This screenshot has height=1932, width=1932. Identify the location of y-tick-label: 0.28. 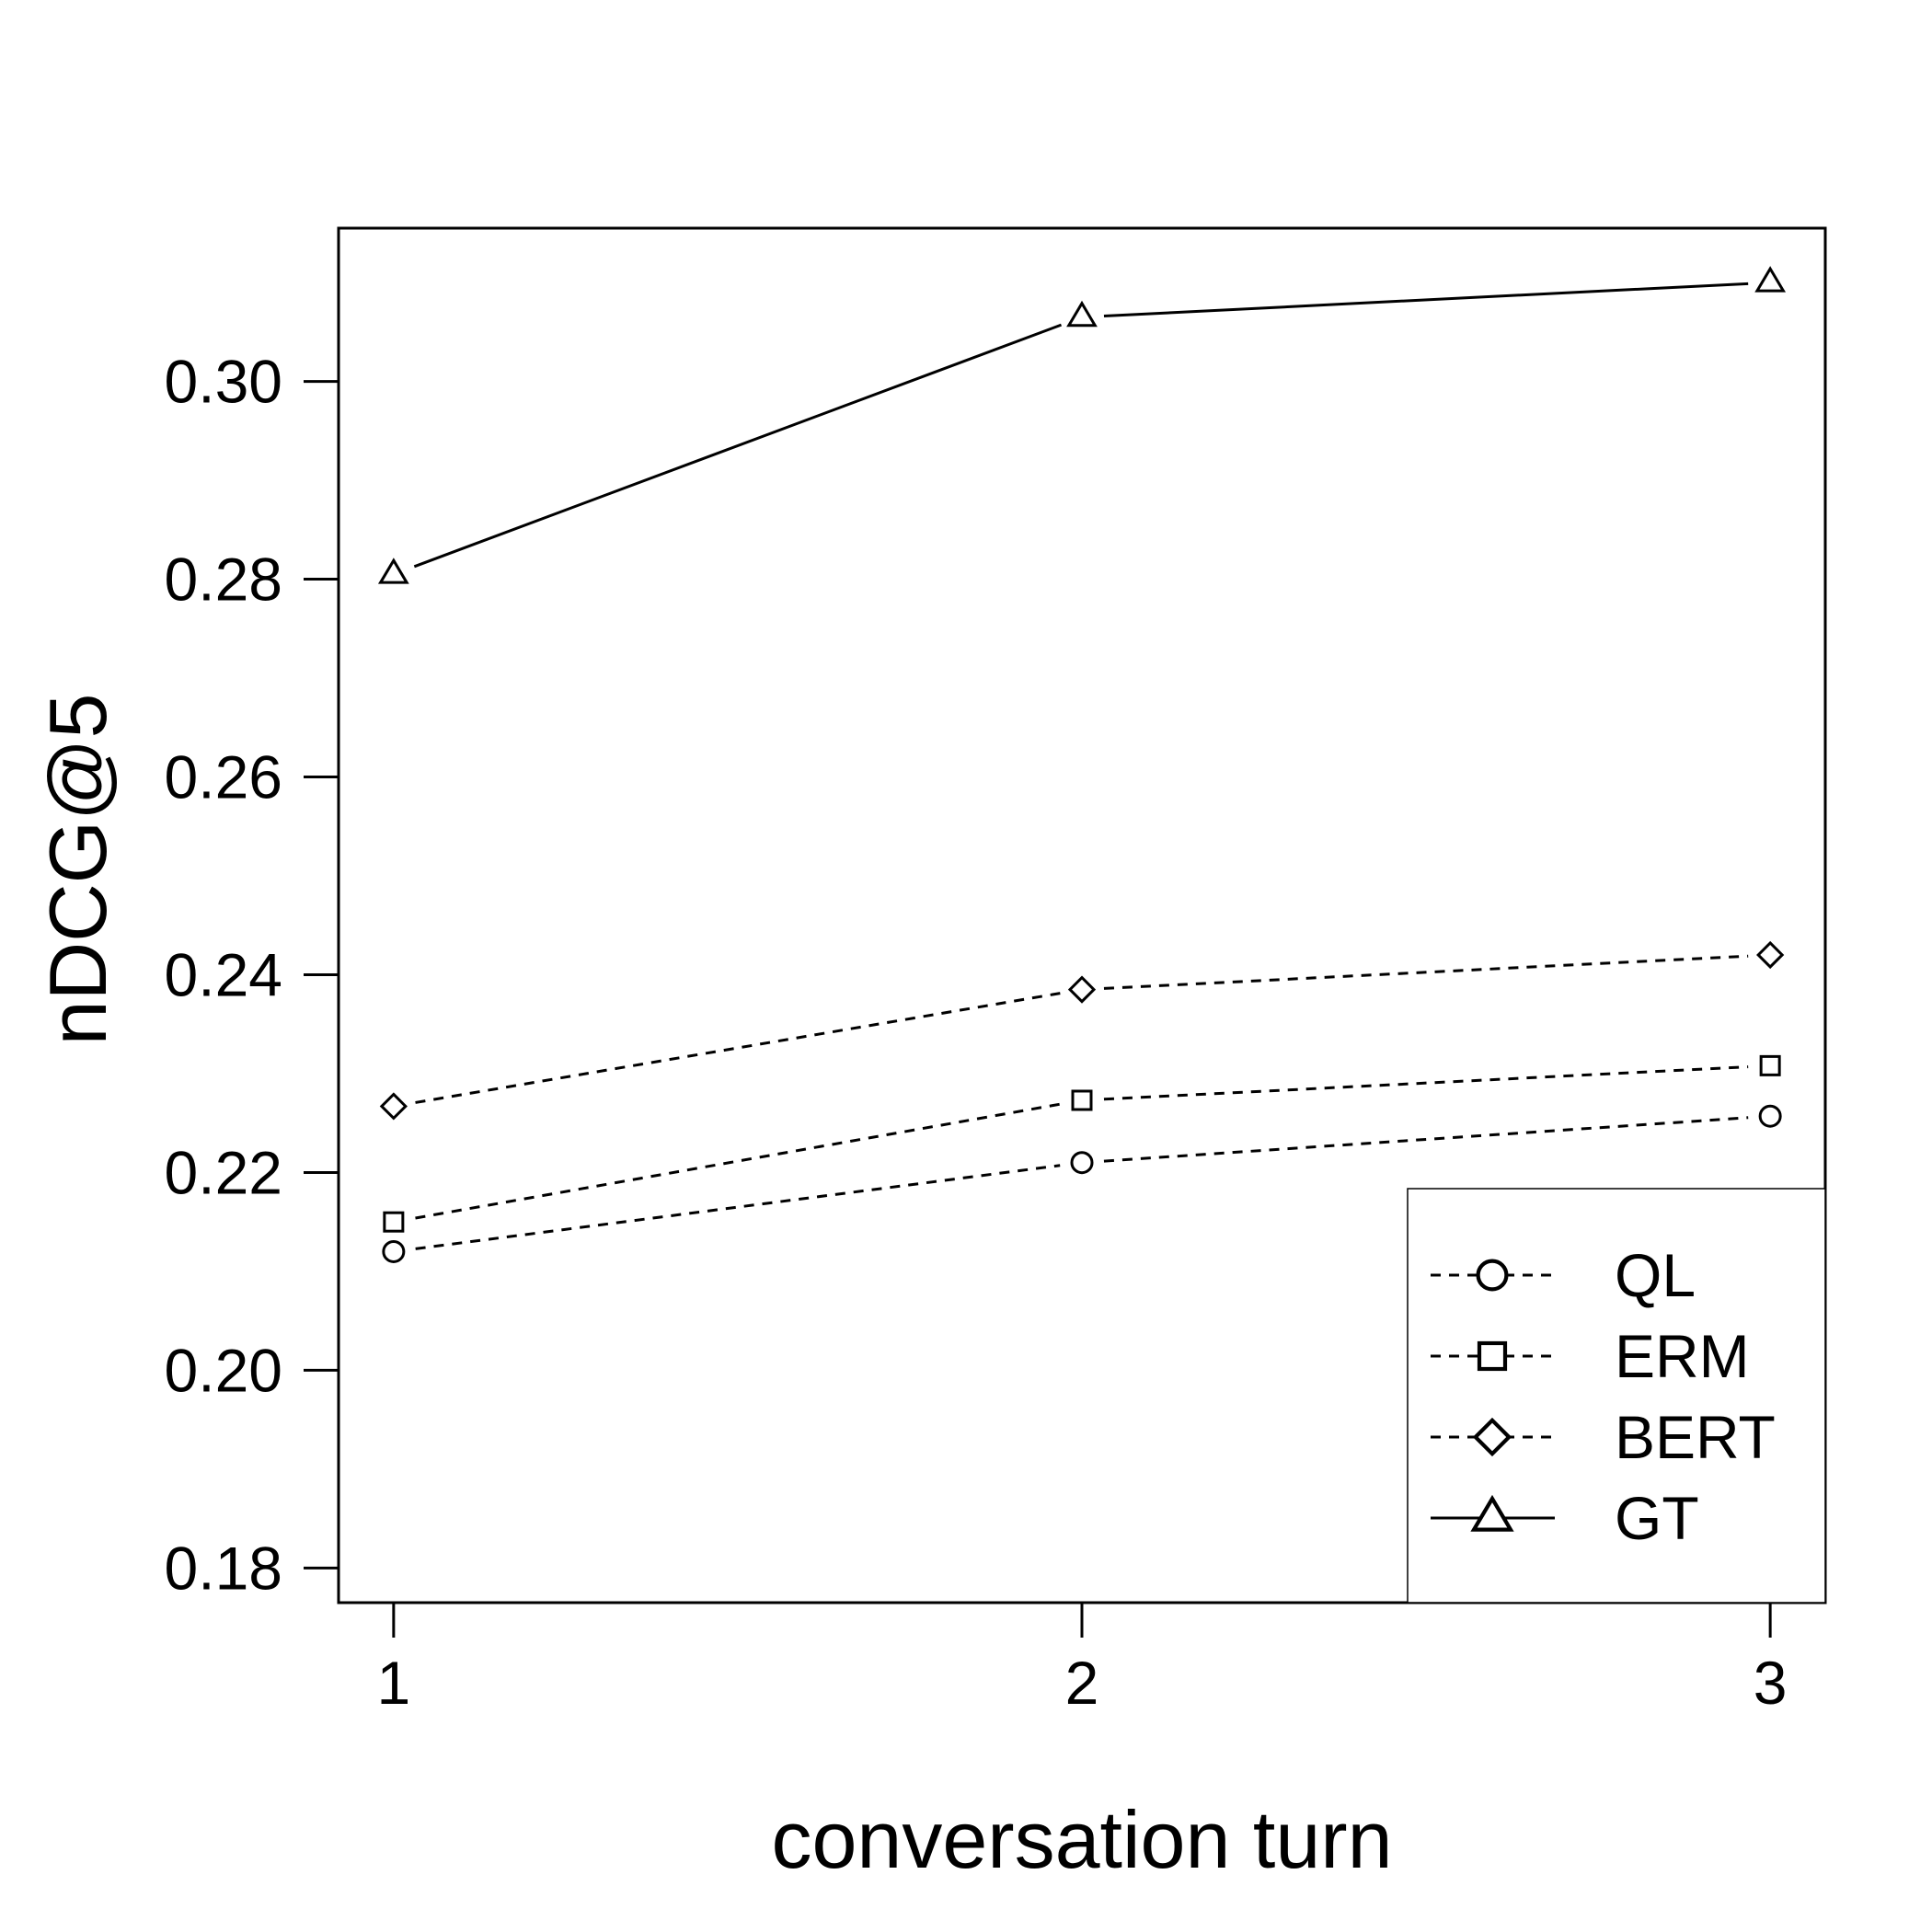
(223, 580).